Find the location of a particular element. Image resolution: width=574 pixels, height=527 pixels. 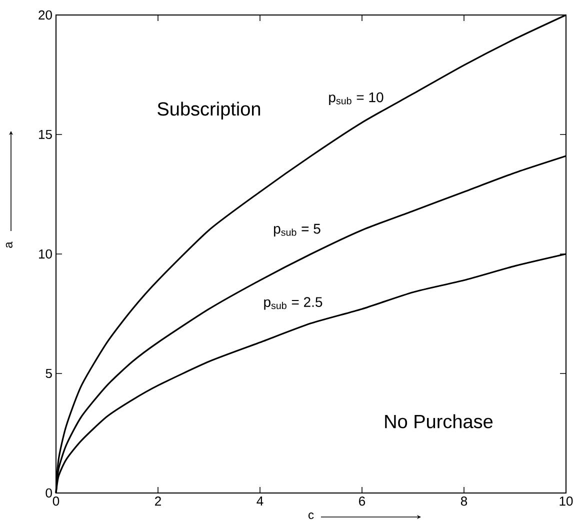

annotation: No Purchase is located at coordinates (439, 421).